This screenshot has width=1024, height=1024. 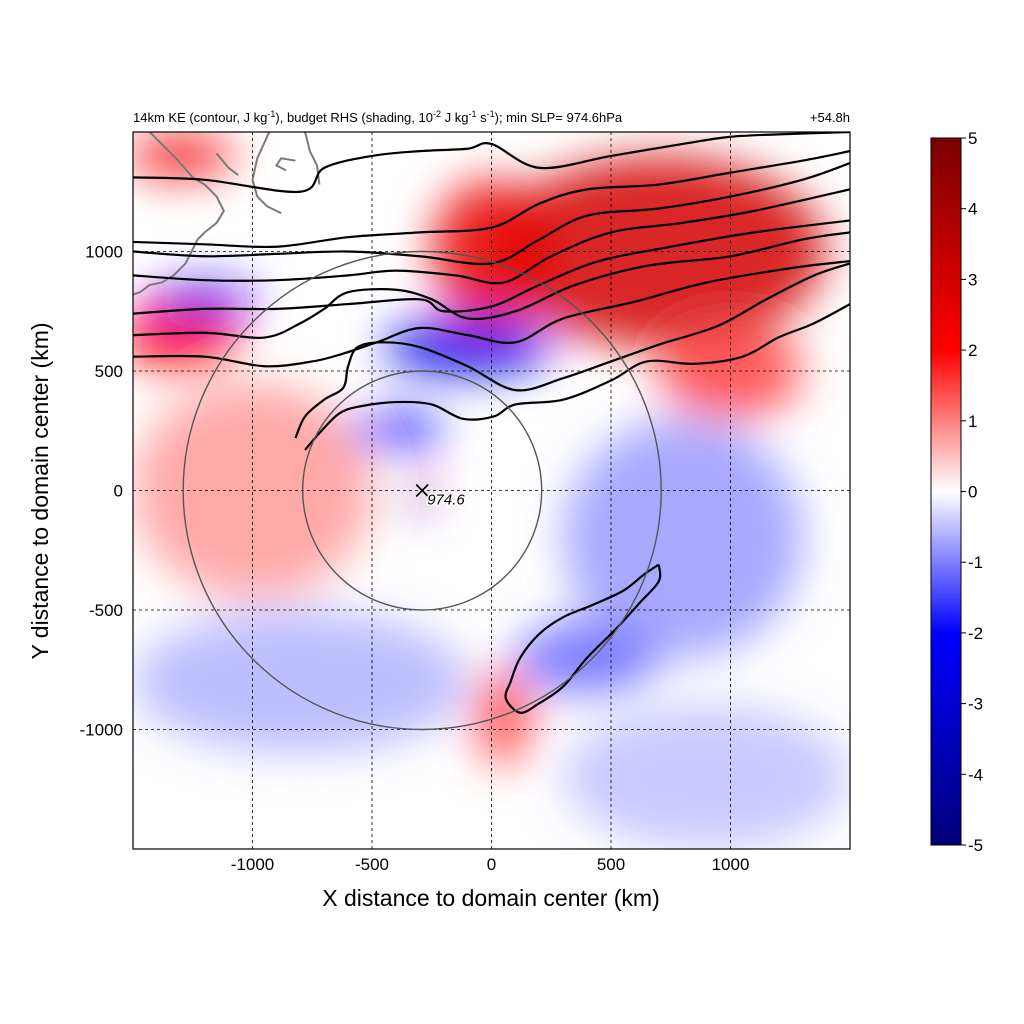 What do you see at coordinates (975, 633) in the screenshot?
I see `colorbar-tick-label: -2` at bounding box center [975, 633].